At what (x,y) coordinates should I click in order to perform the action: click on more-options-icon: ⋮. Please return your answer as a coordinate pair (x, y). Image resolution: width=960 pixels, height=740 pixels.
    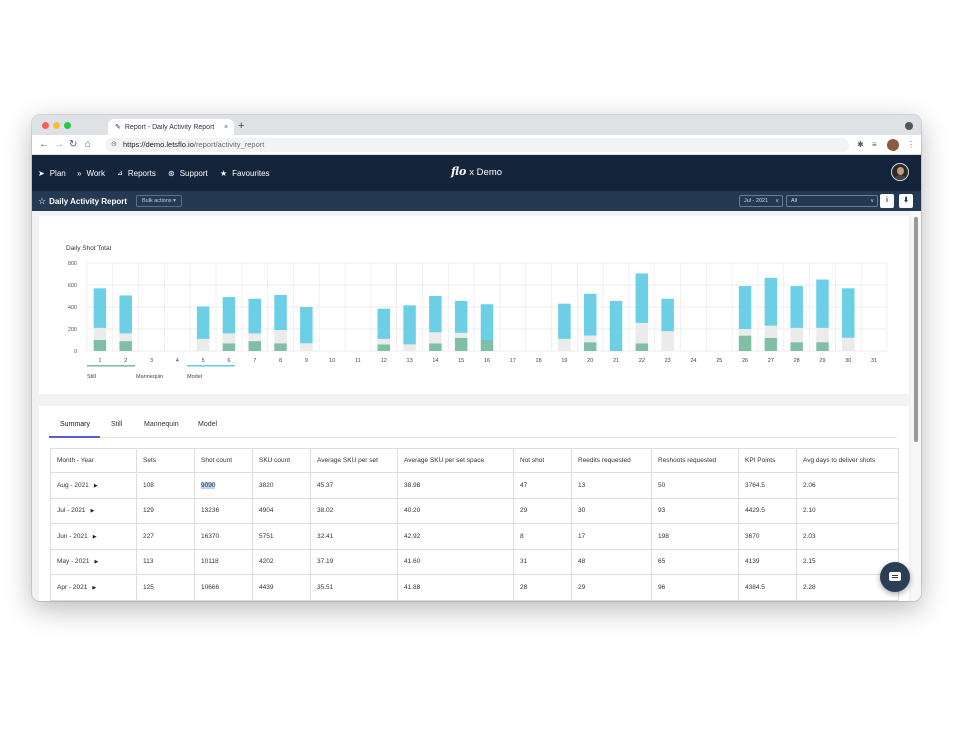
    Looking at the image, I should click on (911, 144).